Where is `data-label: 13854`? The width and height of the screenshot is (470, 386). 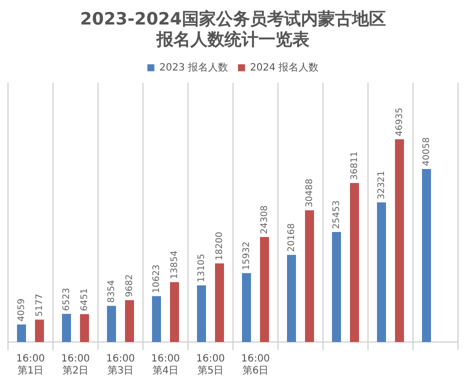 data-label: 13854 is located at coordinates (175, 265).